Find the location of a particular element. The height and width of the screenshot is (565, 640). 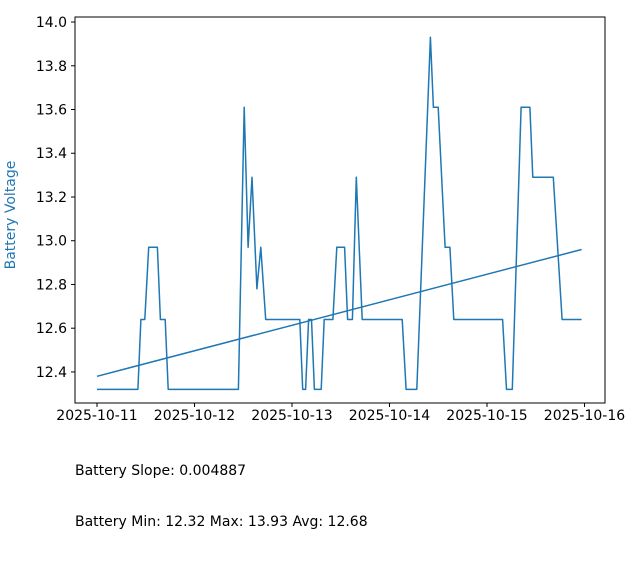

annotation-slope-line: Battery Slope: 0.004887 is located at coordinates (161, 471).